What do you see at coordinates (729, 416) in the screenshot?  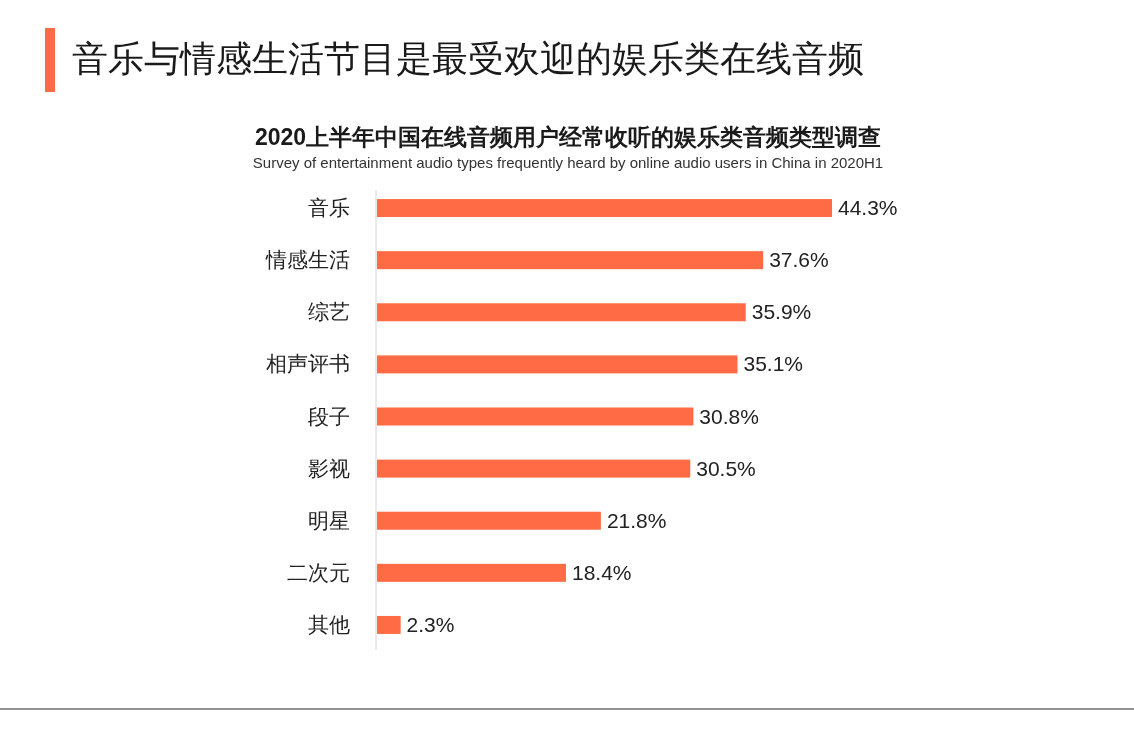 I see `data-label: 30.8%` at bounding box center [729, 416].